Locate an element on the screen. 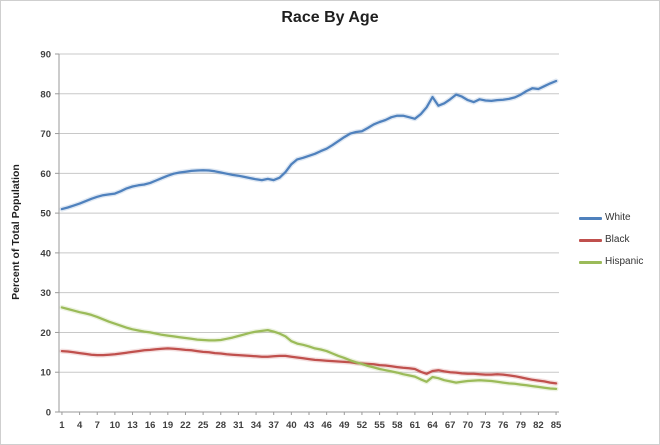 The width and height of the screenshot is (660, 445). legend-label-black: Black is located at coordinates (617, 239).